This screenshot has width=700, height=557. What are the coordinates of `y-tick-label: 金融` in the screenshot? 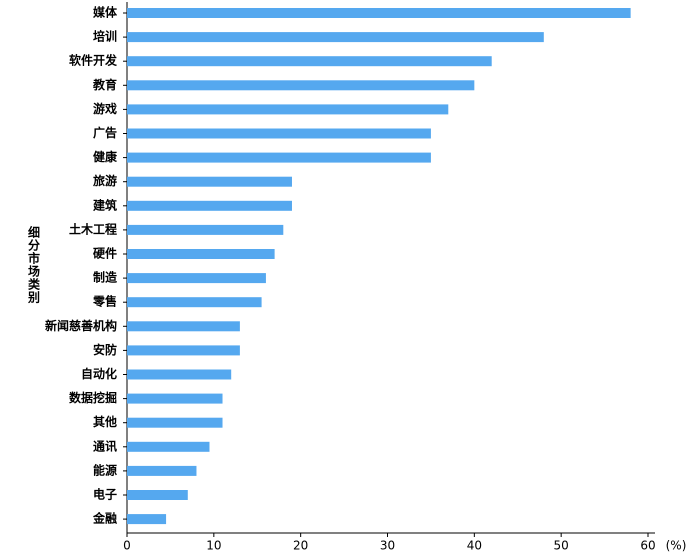 It's located at (104, 518).